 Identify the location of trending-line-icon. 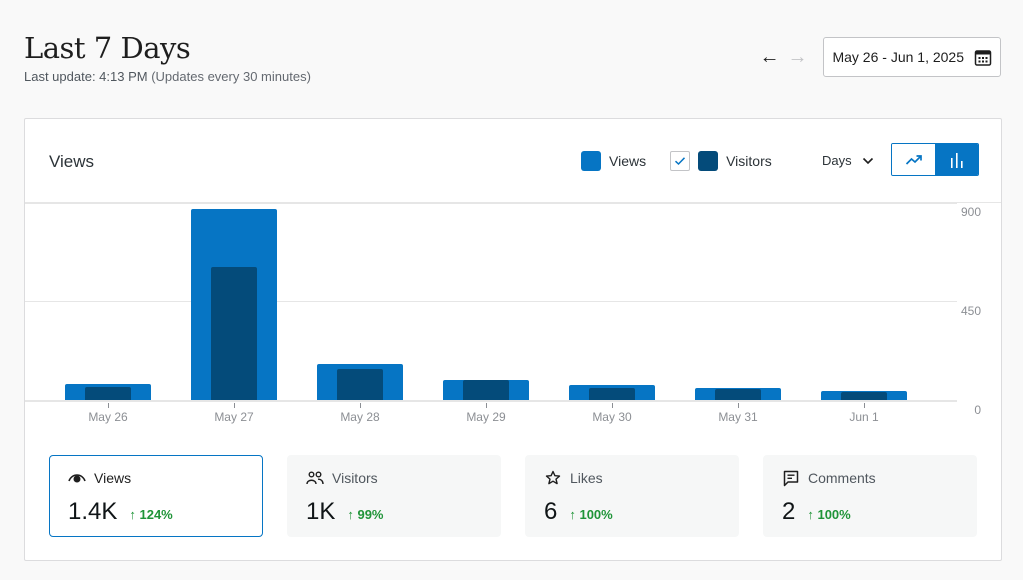
(913, 159).